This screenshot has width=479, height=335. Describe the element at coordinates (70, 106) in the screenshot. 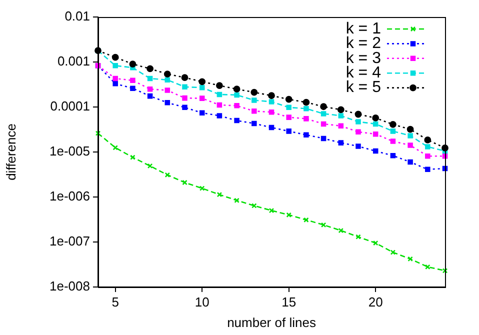

I see `y-tick-label: 0.0001` at that location.